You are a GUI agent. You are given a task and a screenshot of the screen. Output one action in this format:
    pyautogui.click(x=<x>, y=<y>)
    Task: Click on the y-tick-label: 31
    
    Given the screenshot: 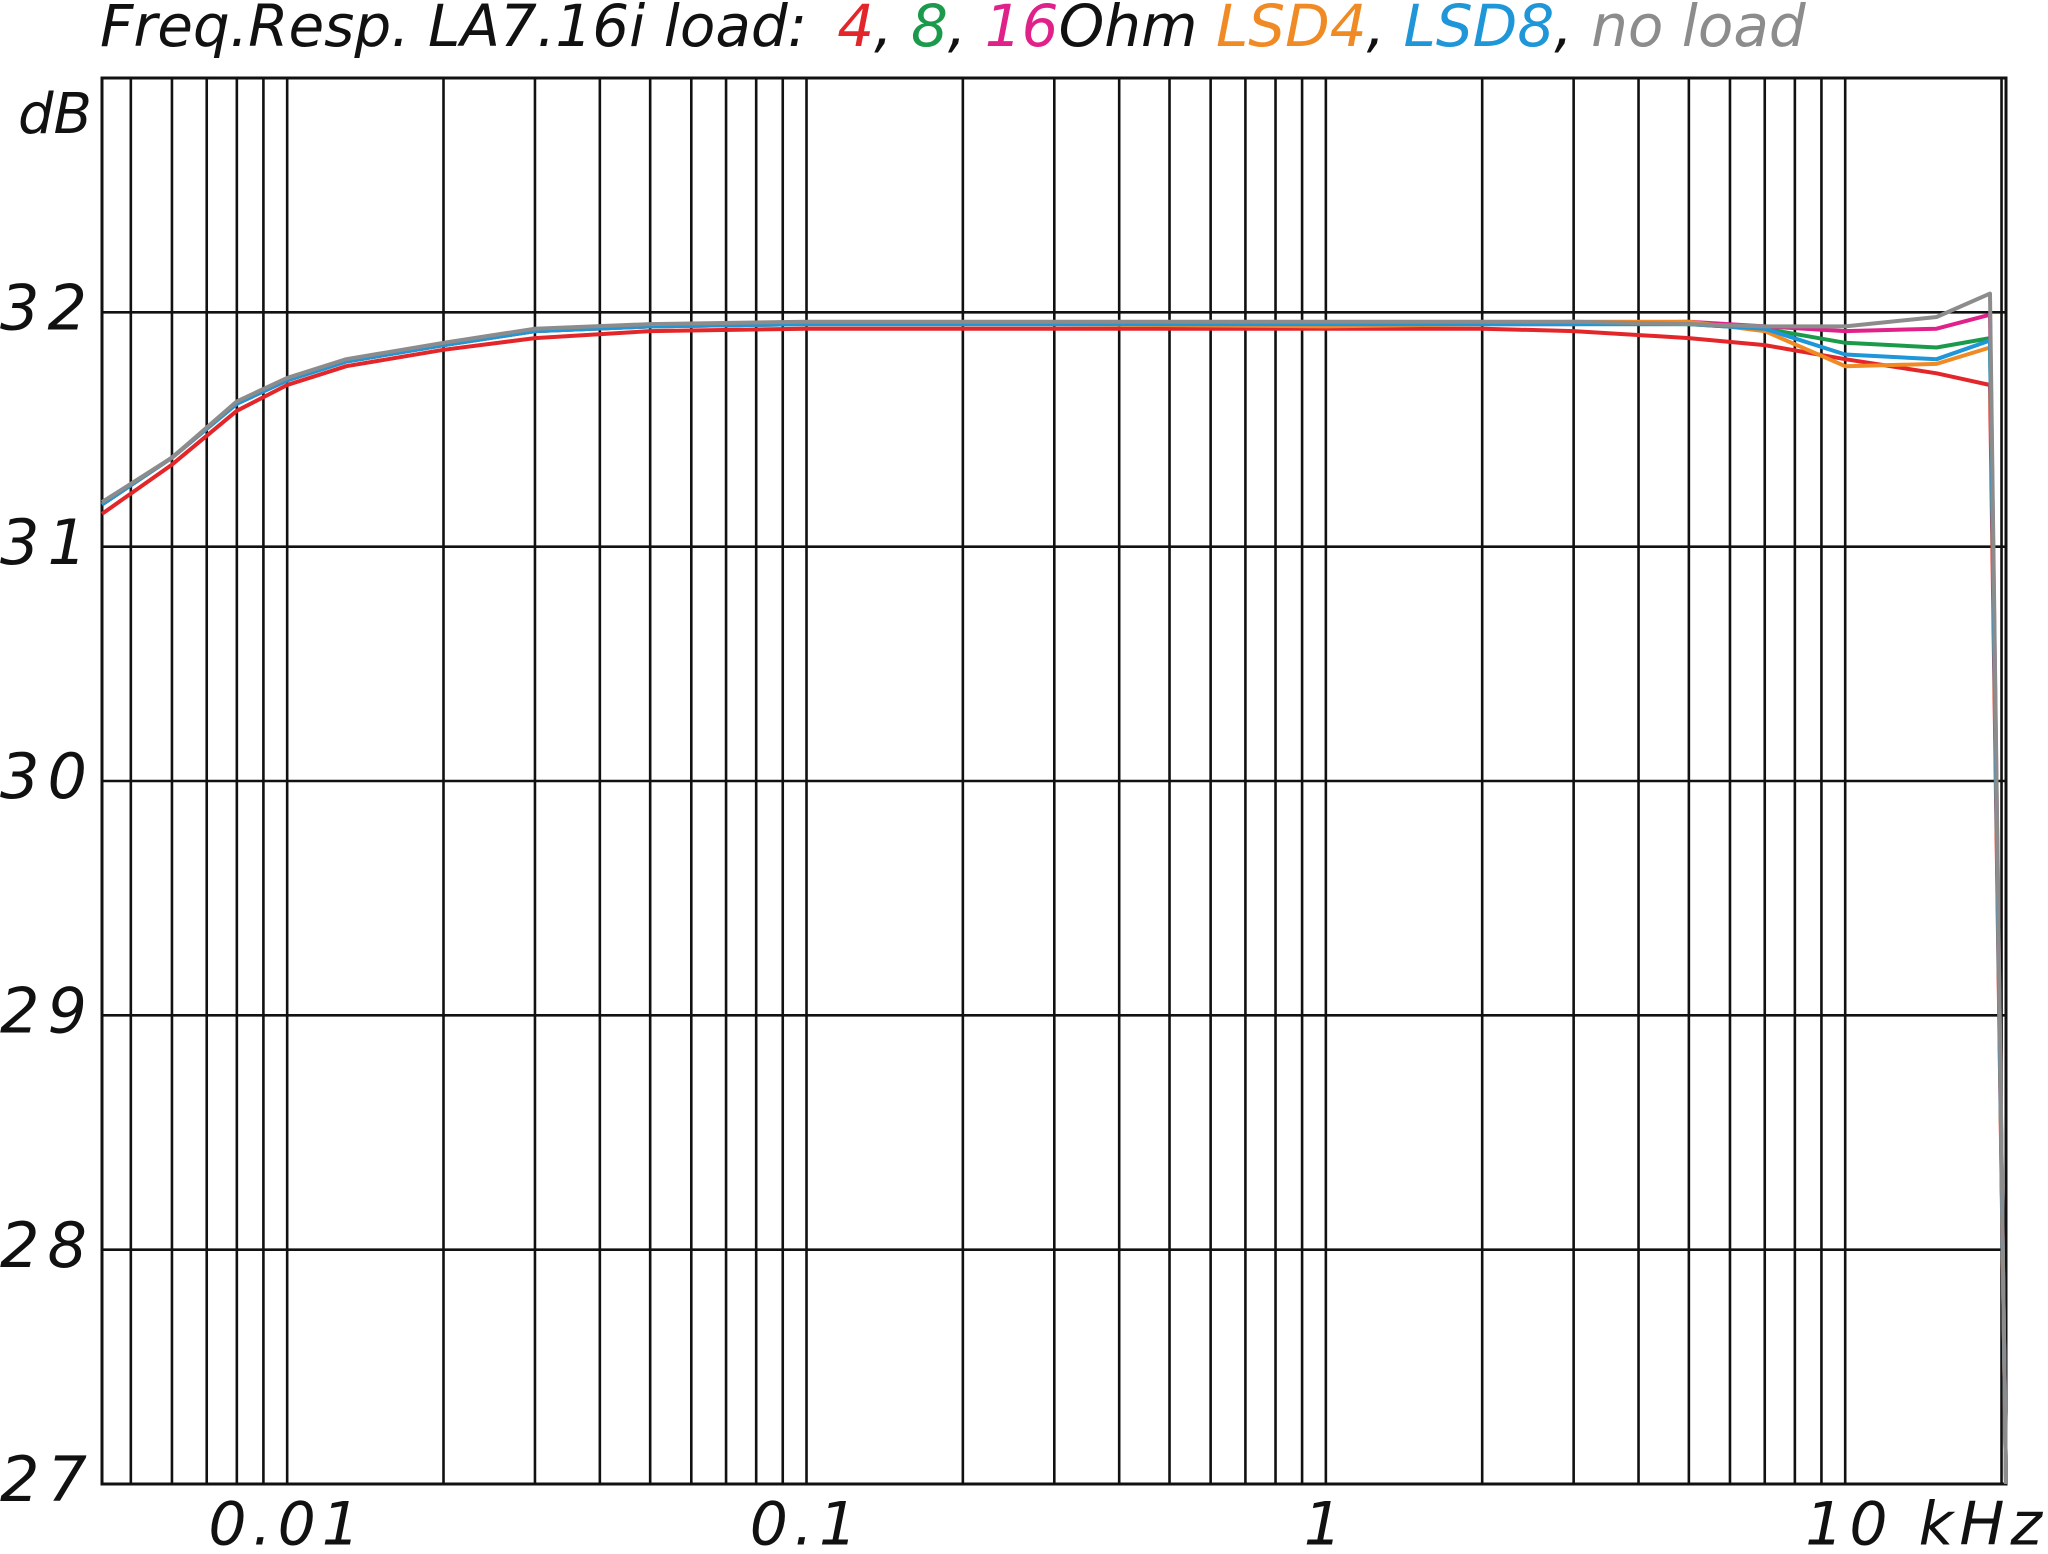 What is the action you would take?
    pyautogui.click(x=47, y=542)
    